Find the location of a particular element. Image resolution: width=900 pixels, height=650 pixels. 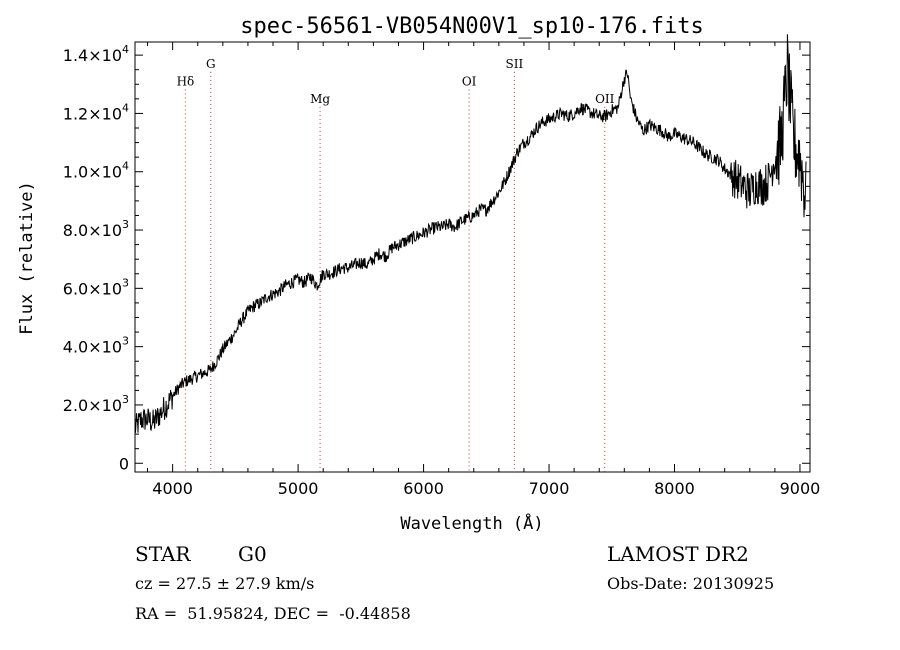

spectral-line-label: OII is located at coordinates (605, 99).